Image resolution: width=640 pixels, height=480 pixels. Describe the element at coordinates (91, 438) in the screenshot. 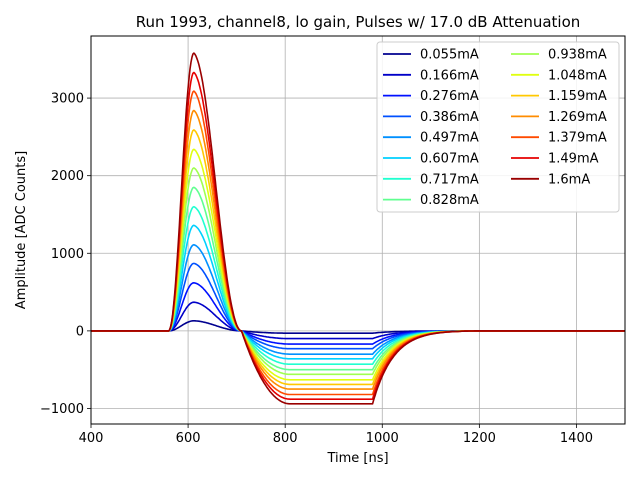

I see `x-tick-label: 400` at that location.